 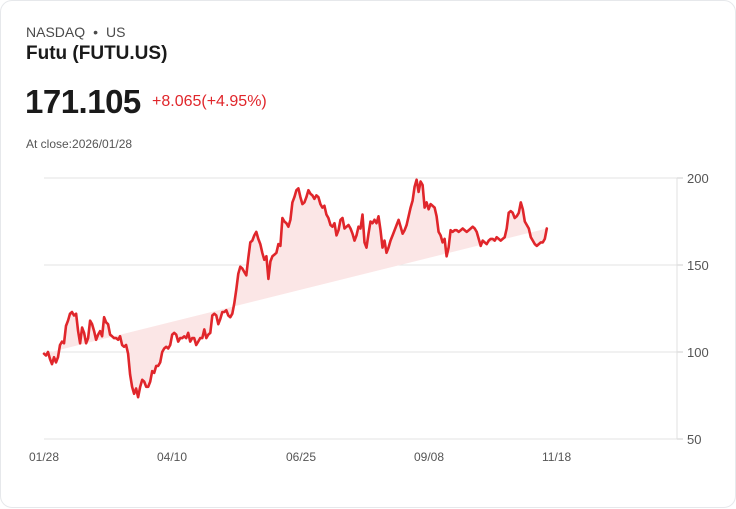 What do you see at coordinates (556, 457) in the screenshot?
I see `x-tick-label: 11/18` at bounding box center [556, 457].